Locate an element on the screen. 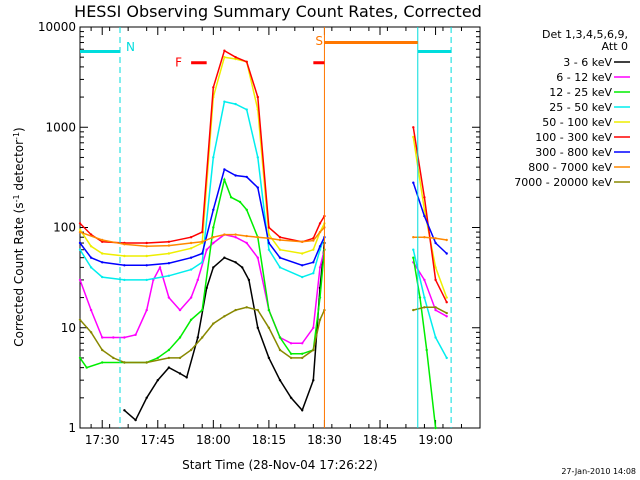  legend-entry-label: 3 - 6 keV is located at coordinates (587, 62).